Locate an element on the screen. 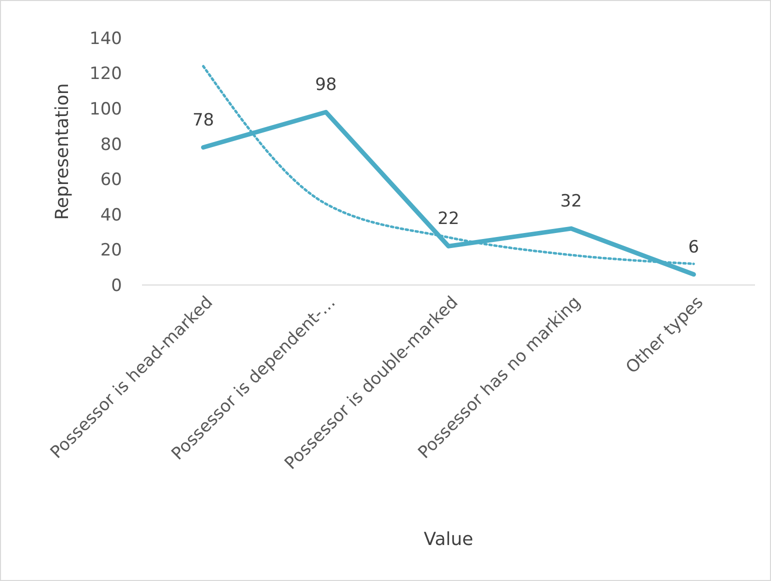  y-tick-label: 20 is located at coordinates (111, 250).